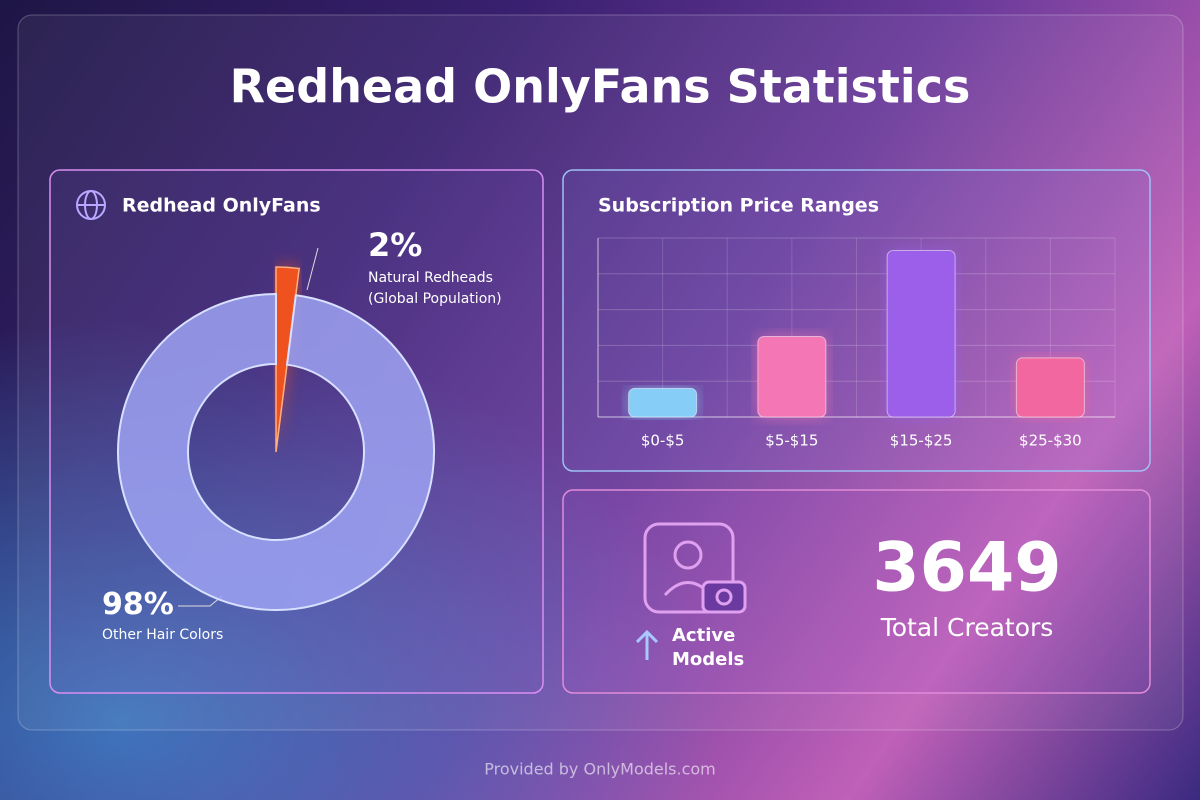 This screenshot has width=1200, height=800. I want to click on globe-icon, so click(91, 205).